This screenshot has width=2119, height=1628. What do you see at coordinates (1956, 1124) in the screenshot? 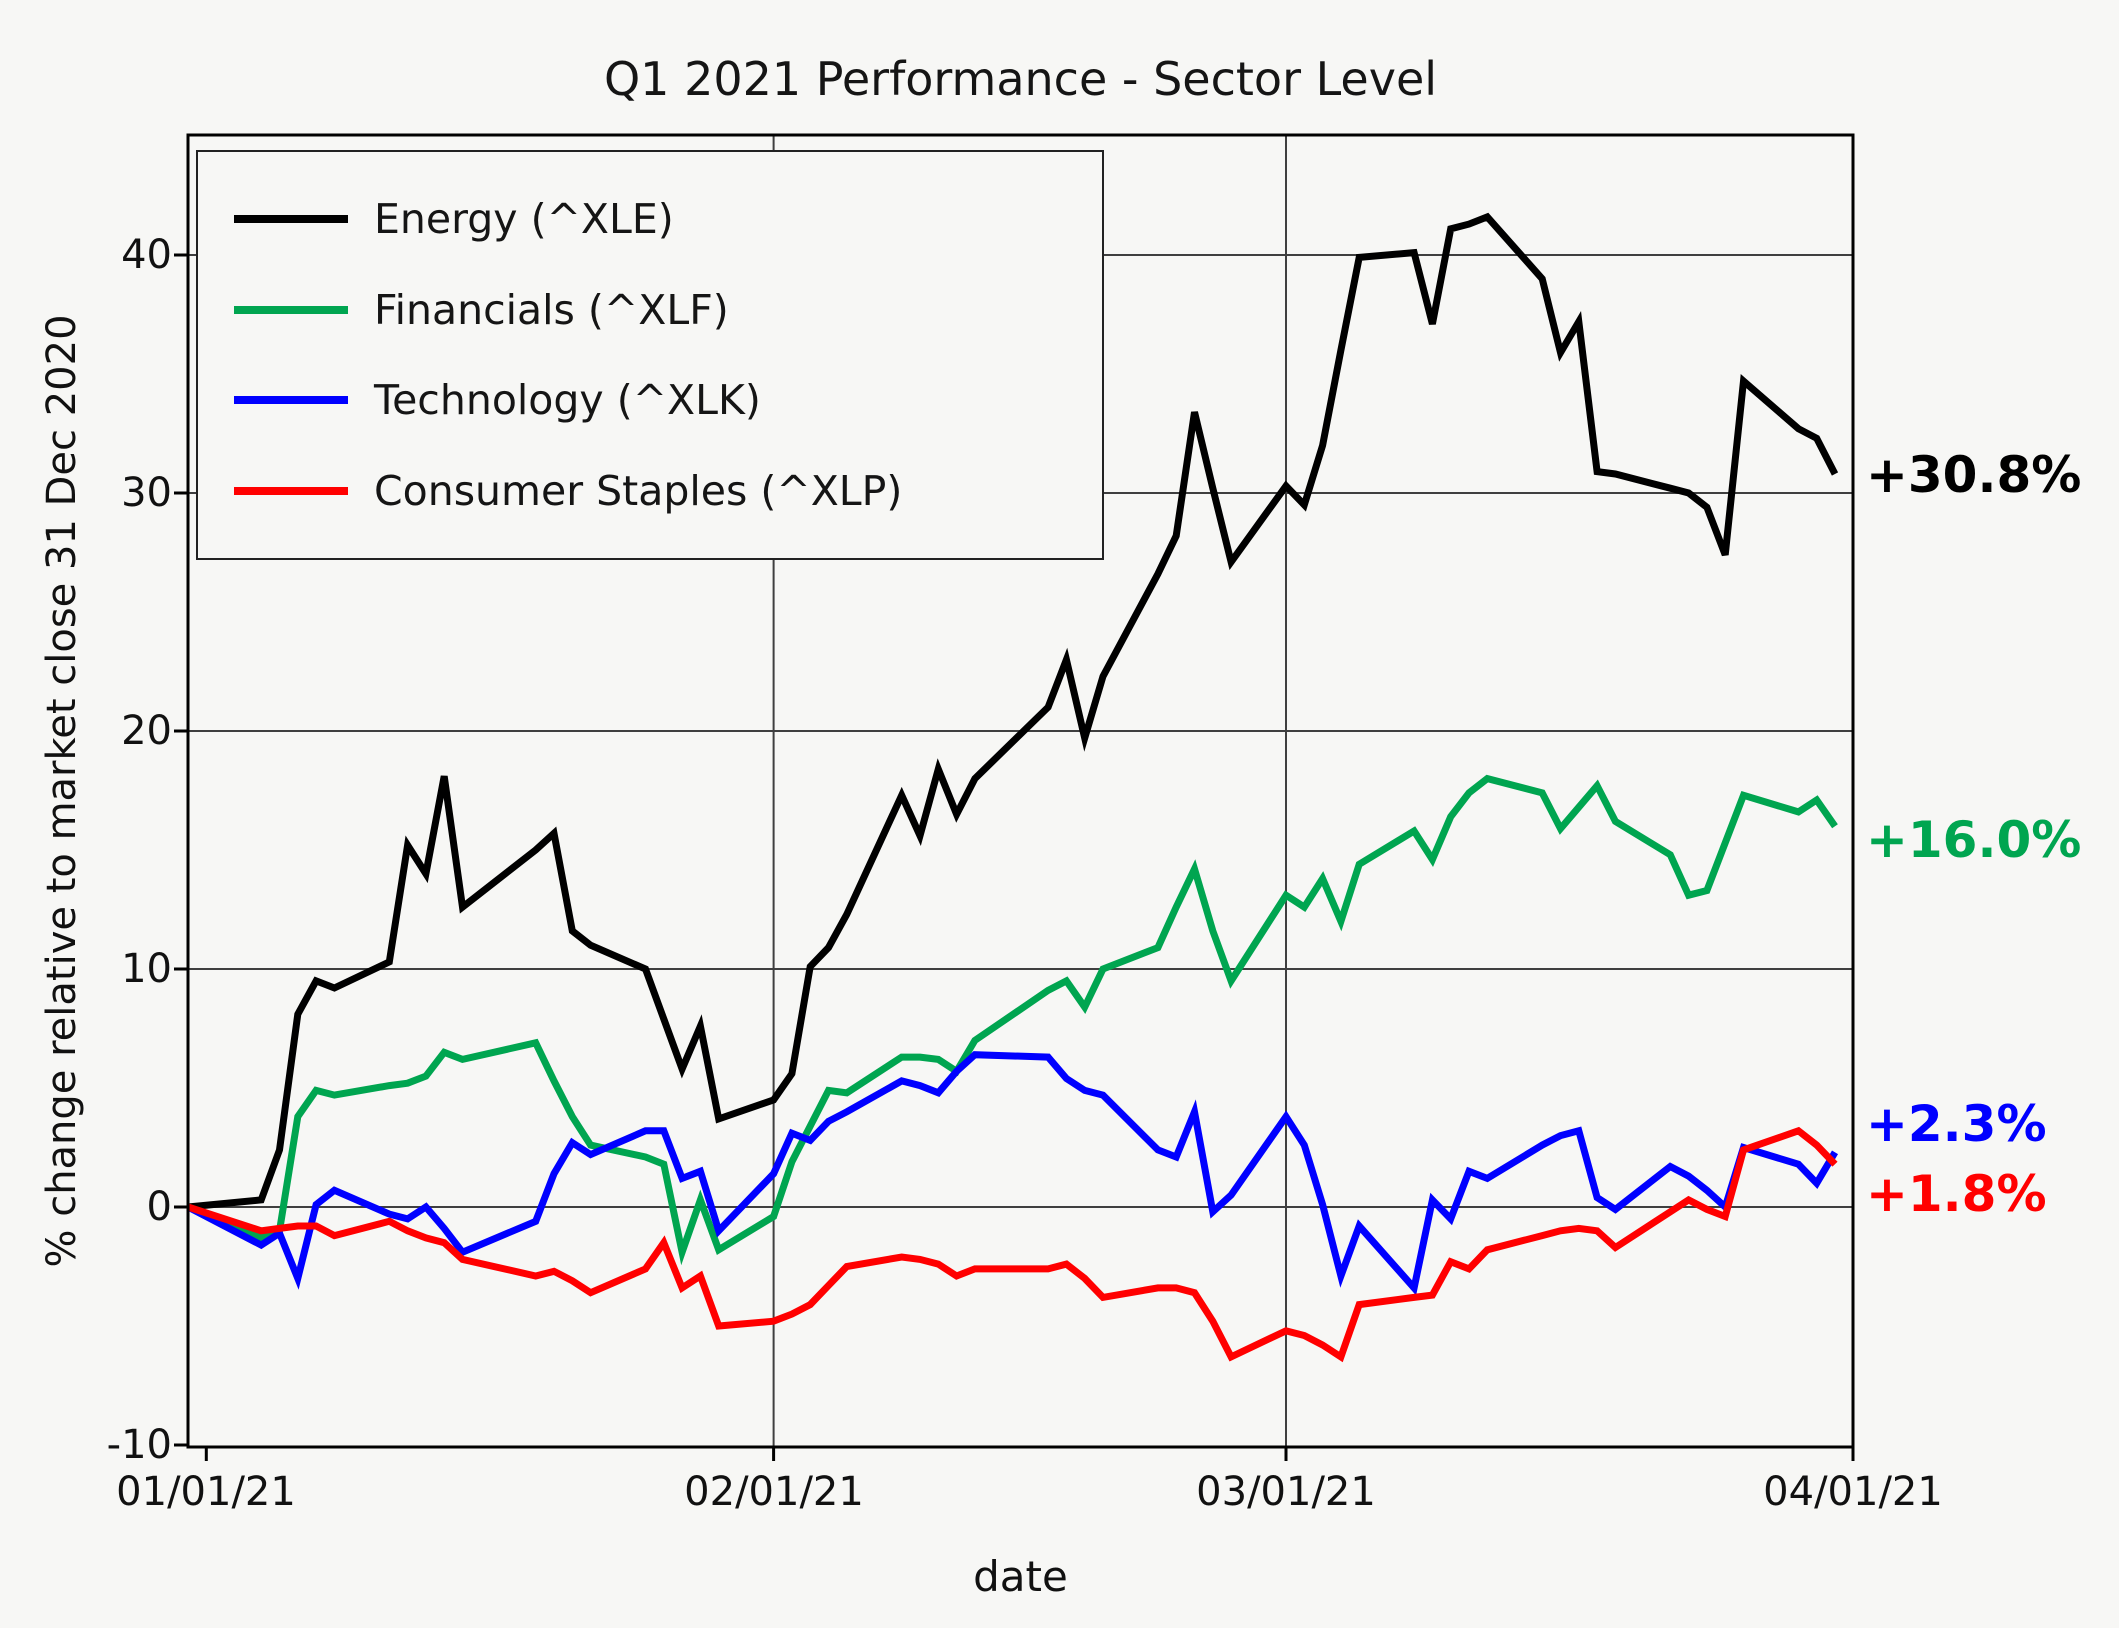
I see `end-label-technology: +2.3%` at bounding box center [1956, 1124].